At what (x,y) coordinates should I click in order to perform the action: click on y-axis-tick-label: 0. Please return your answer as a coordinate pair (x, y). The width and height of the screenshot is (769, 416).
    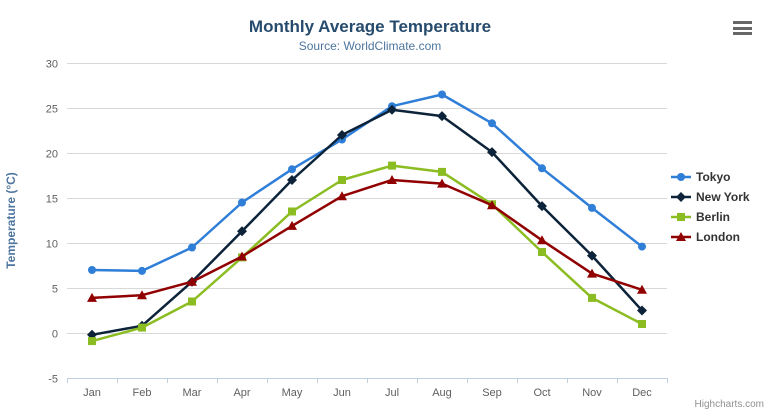
    Looking at the image, I should click on (55, 335).